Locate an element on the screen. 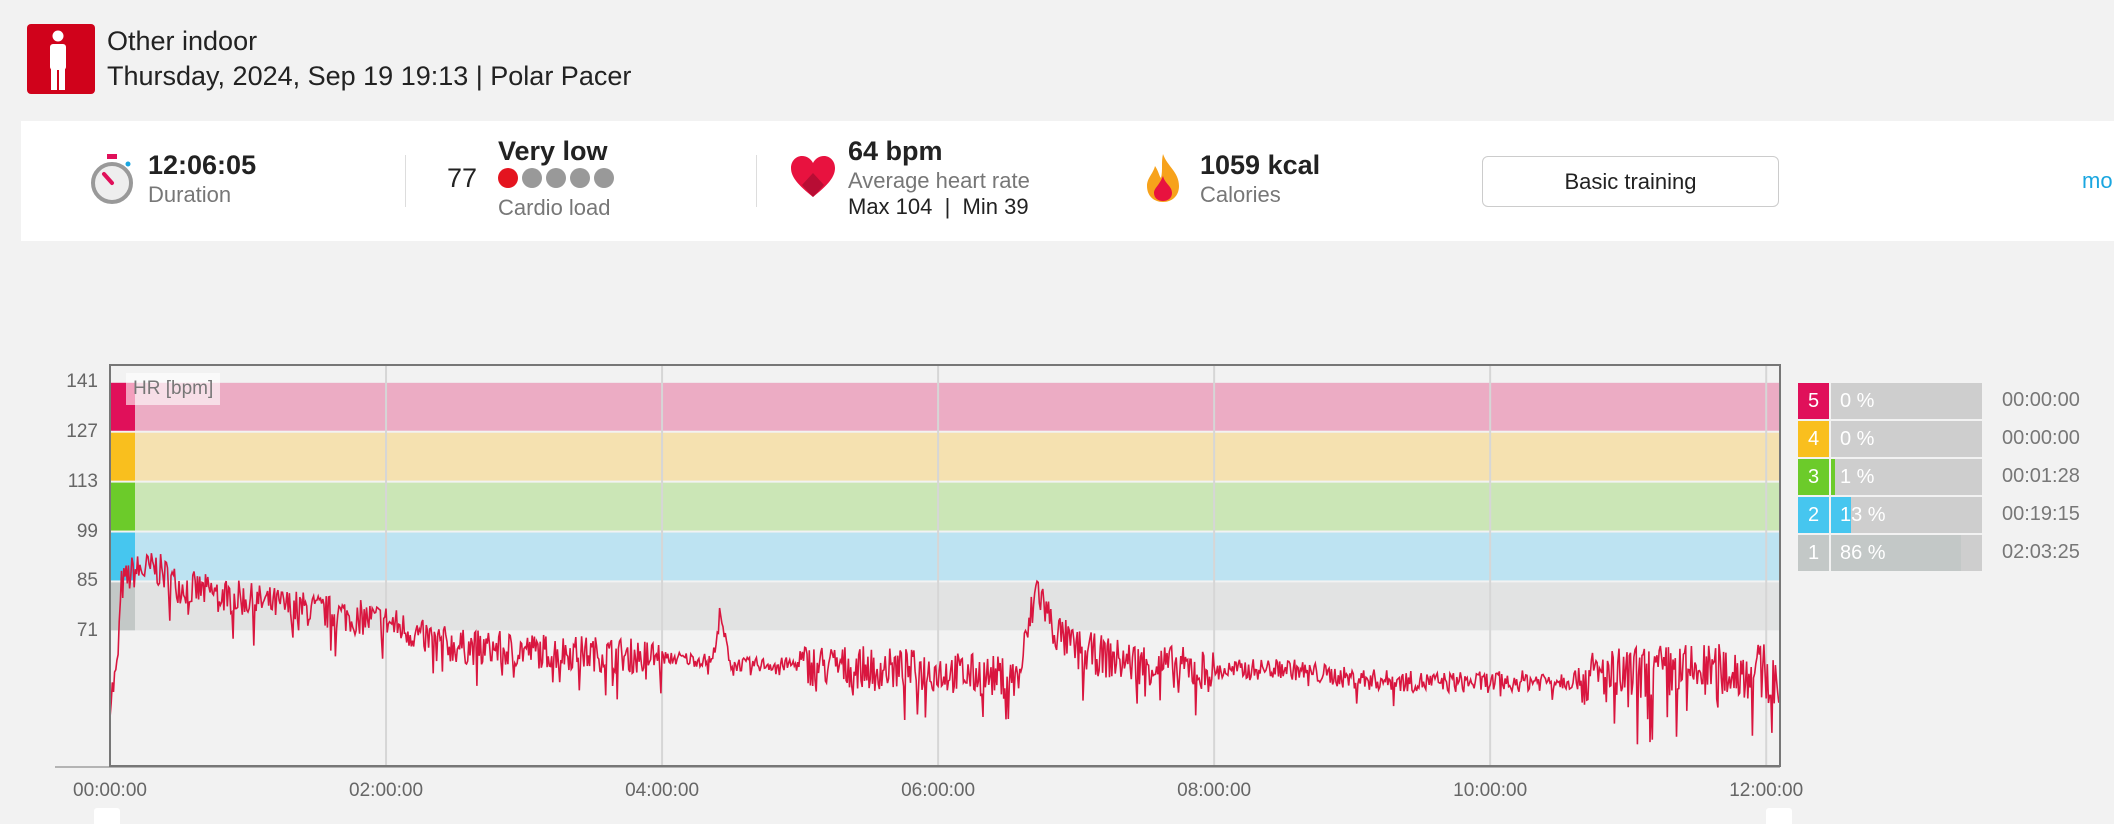  sport-title: Other indoor is located at coordinates (182, 41).